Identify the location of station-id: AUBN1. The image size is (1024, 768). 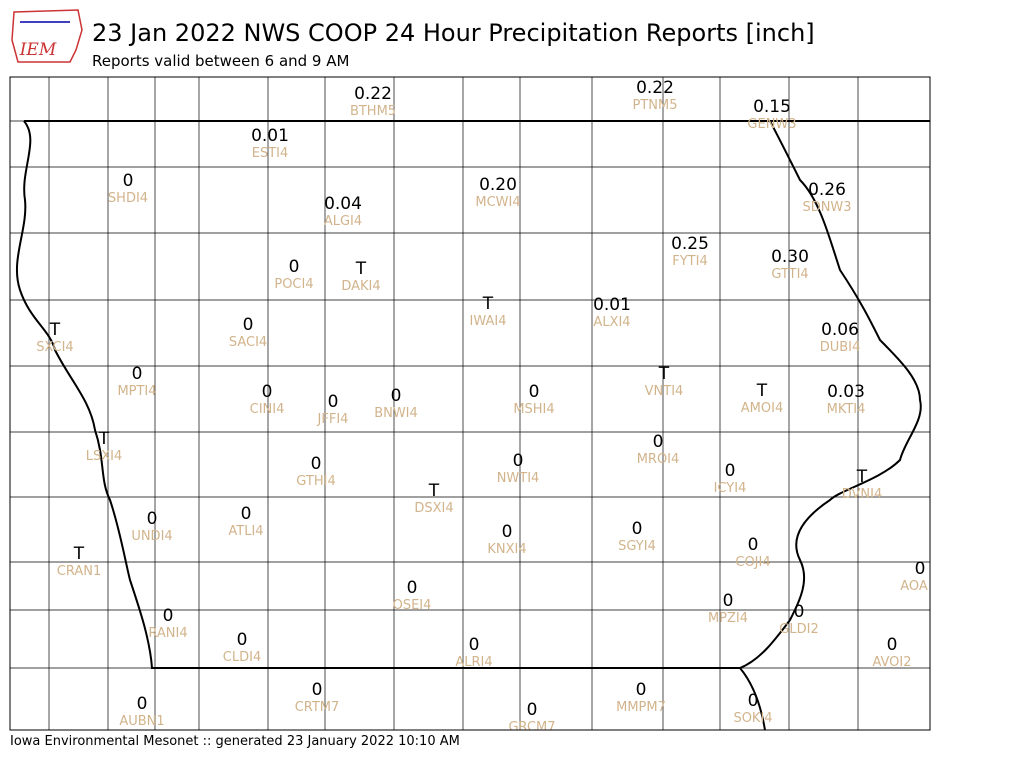
(141, 721).